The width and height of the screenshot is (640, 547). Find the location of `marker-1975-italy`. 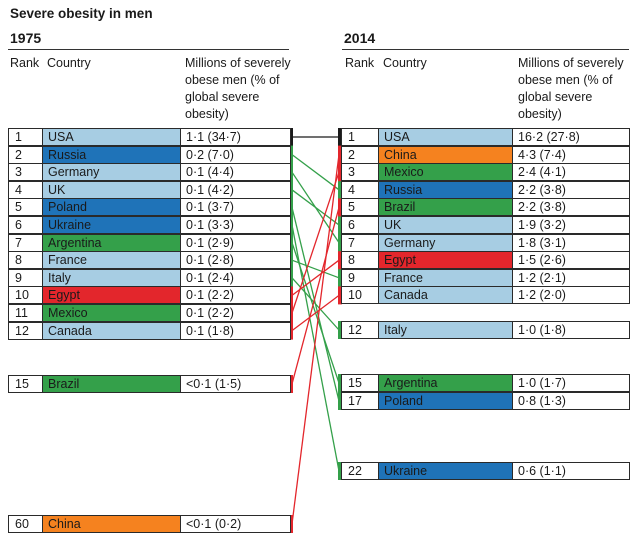

marker-1975-italy is located at coordinates (291, 277).